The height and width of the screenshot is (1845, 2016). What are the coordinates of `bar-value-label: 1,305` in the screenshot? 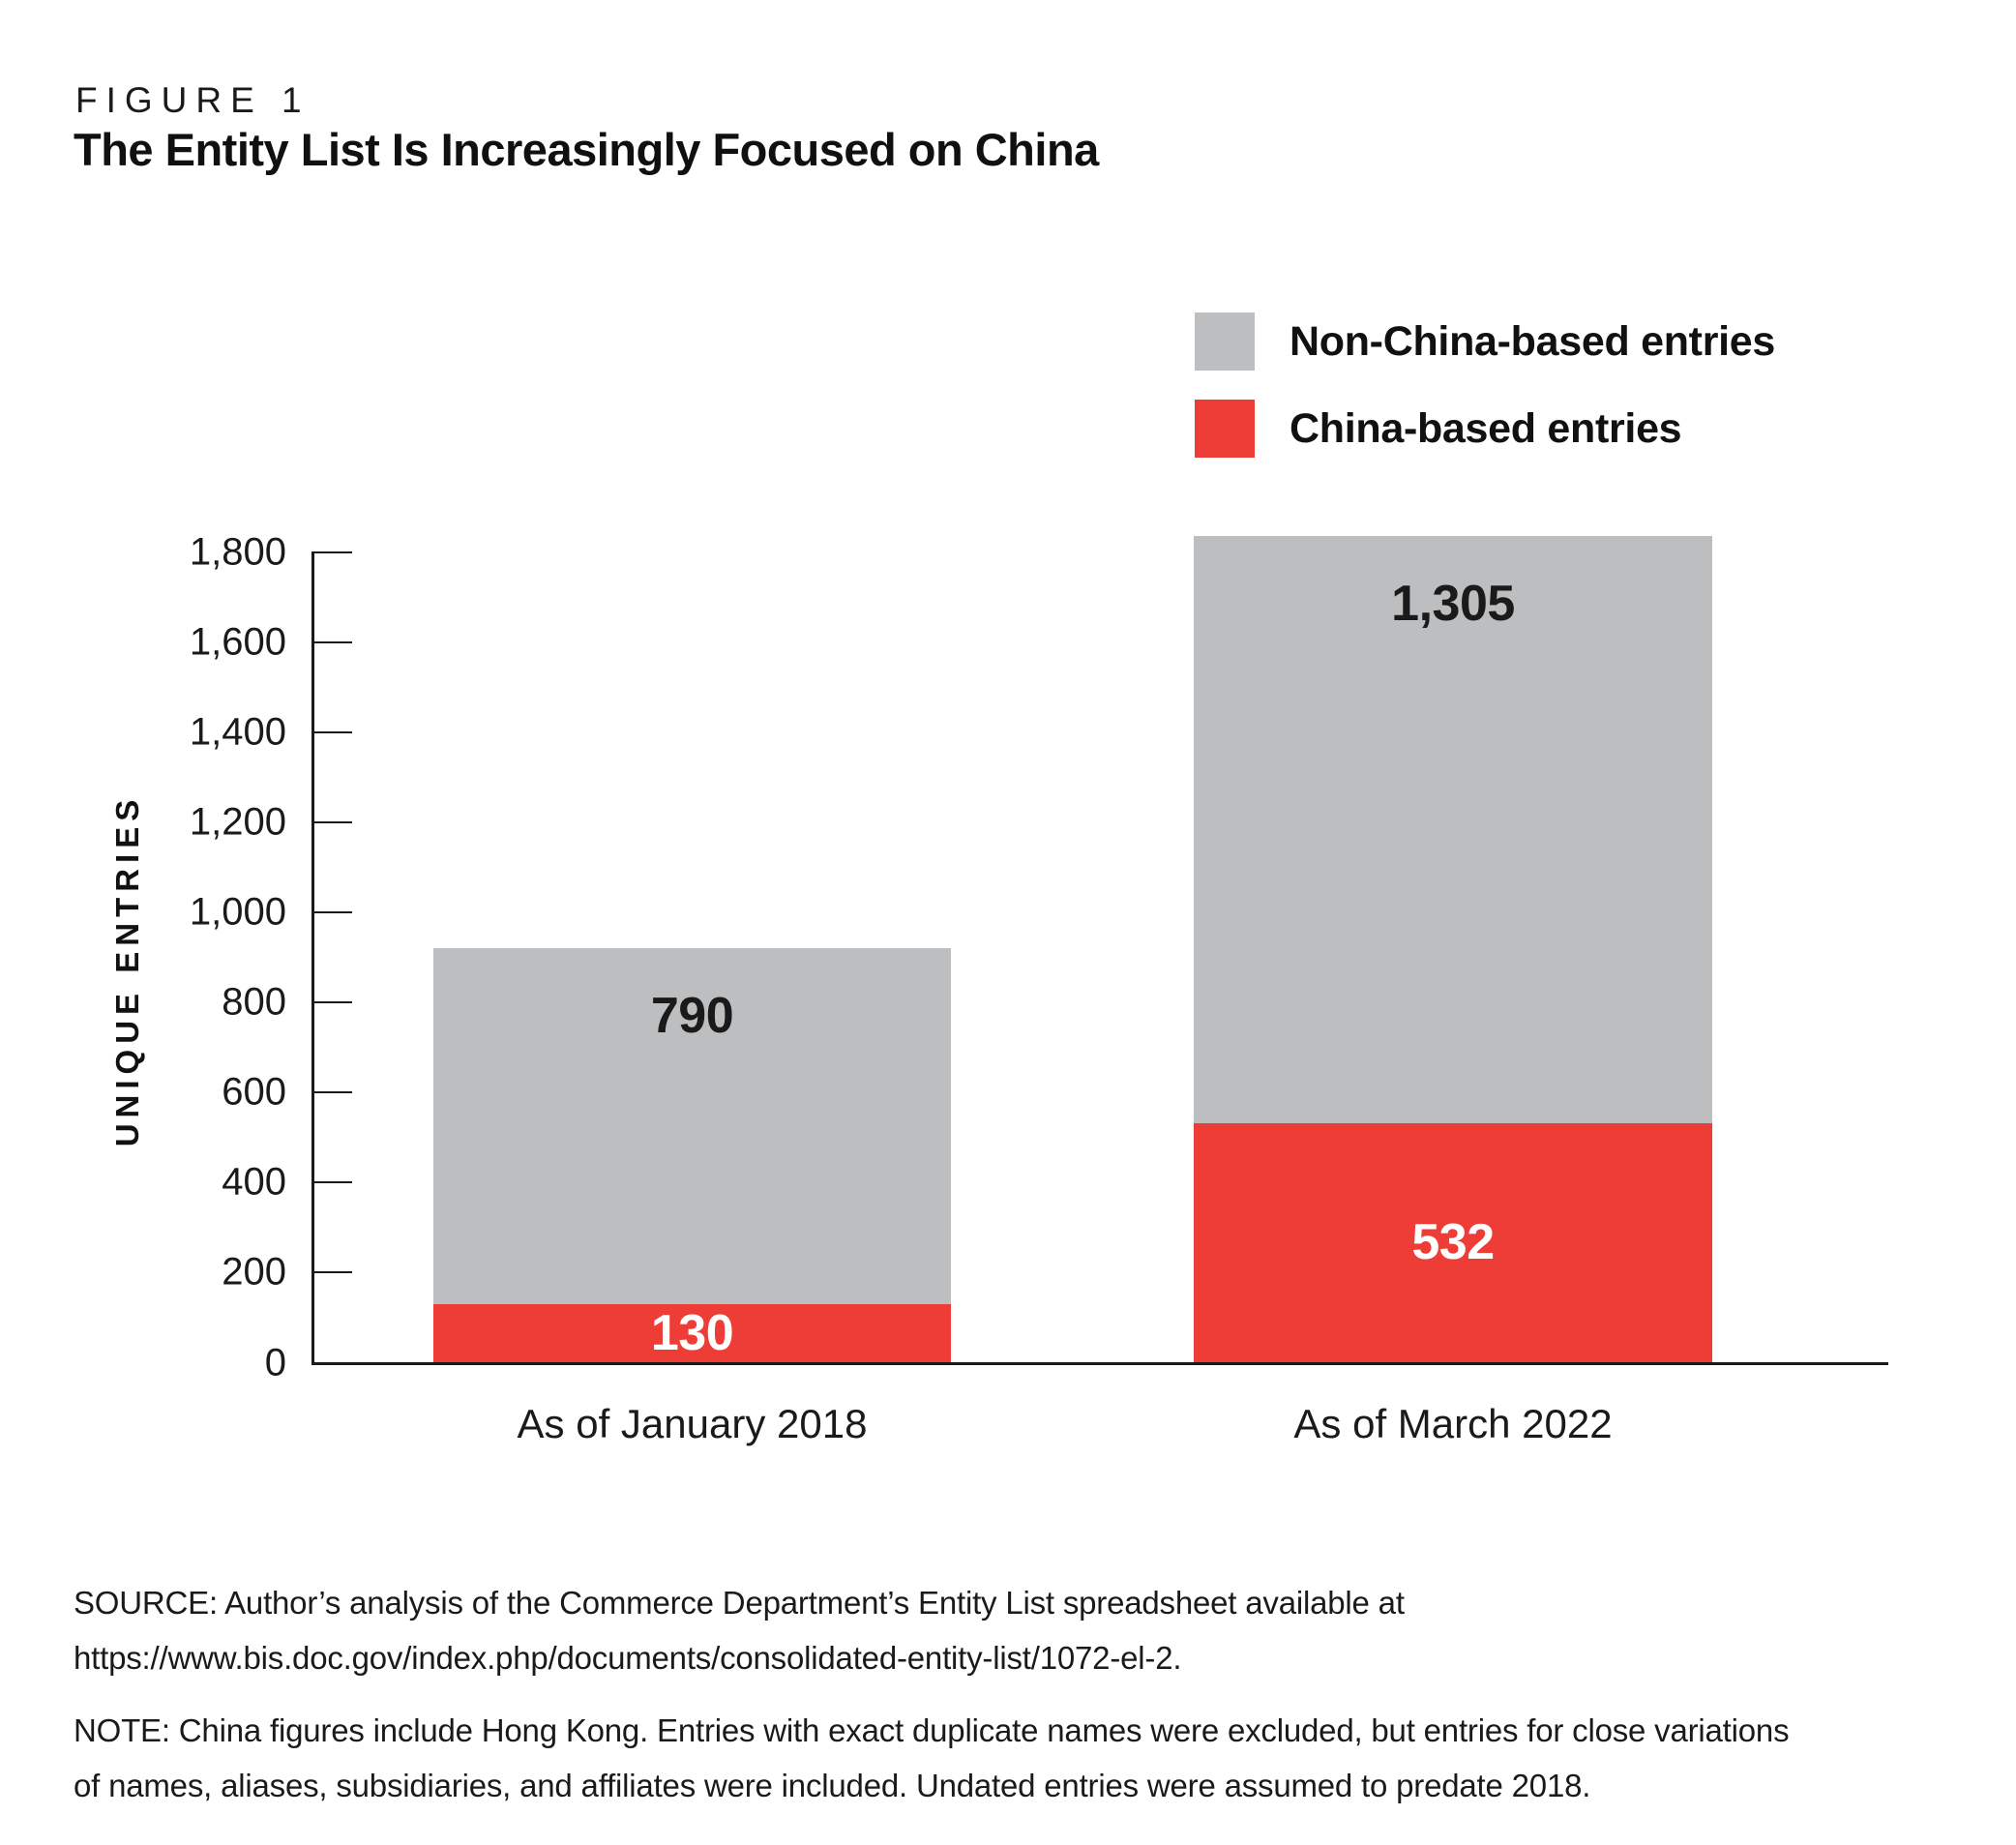 It's located at (1453, 603).